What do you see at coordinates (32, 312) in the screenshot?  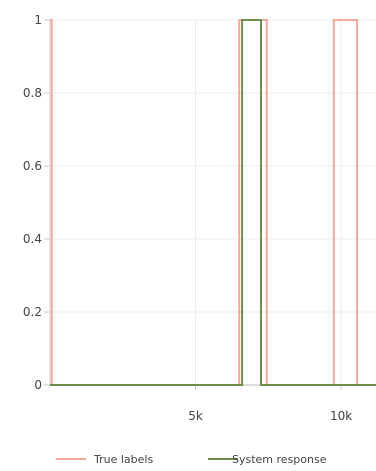 I see `y-tick-label: 0.2` at bounding box center [32, 312].